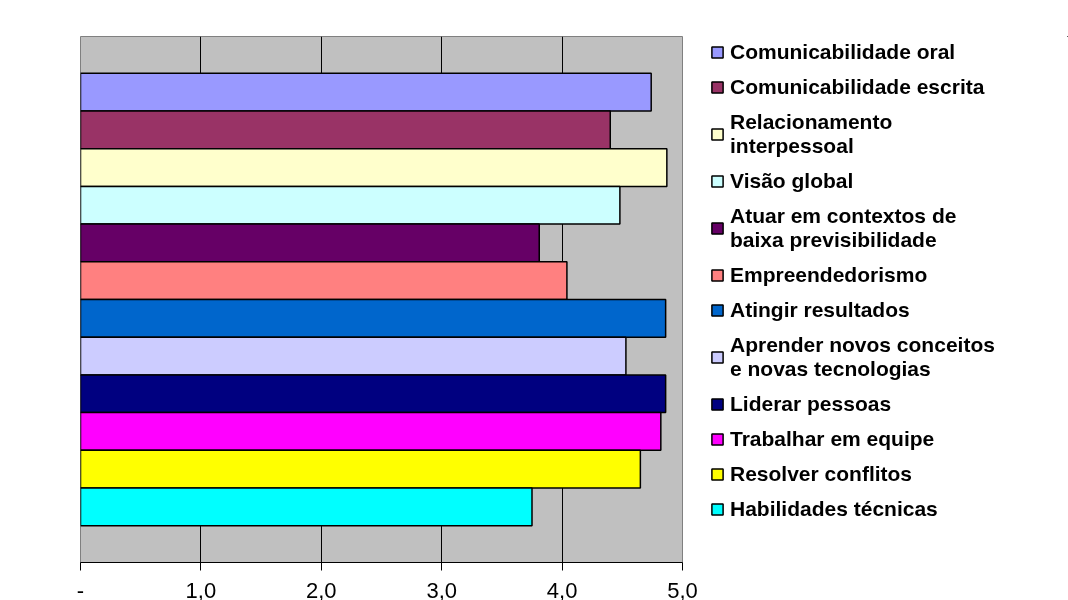 The width and height of the screenshot is (1068, 600). Describe the element at coordinates (829, 275) in the screenshot. I see `legend-label: Empreendedorismo` at that location.